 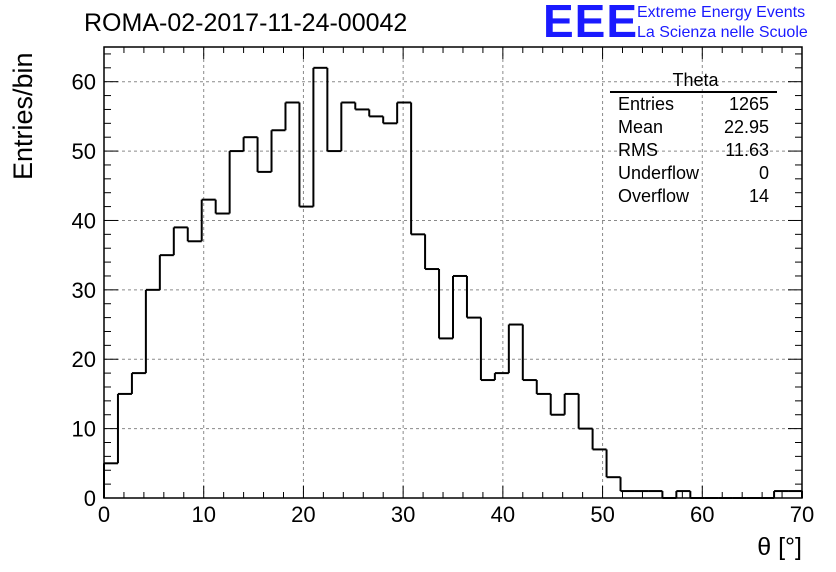 What do you see at coordinates (758, 196) in the screenshot?
I see `stats-value: 14` at bounding box center [758, 196].